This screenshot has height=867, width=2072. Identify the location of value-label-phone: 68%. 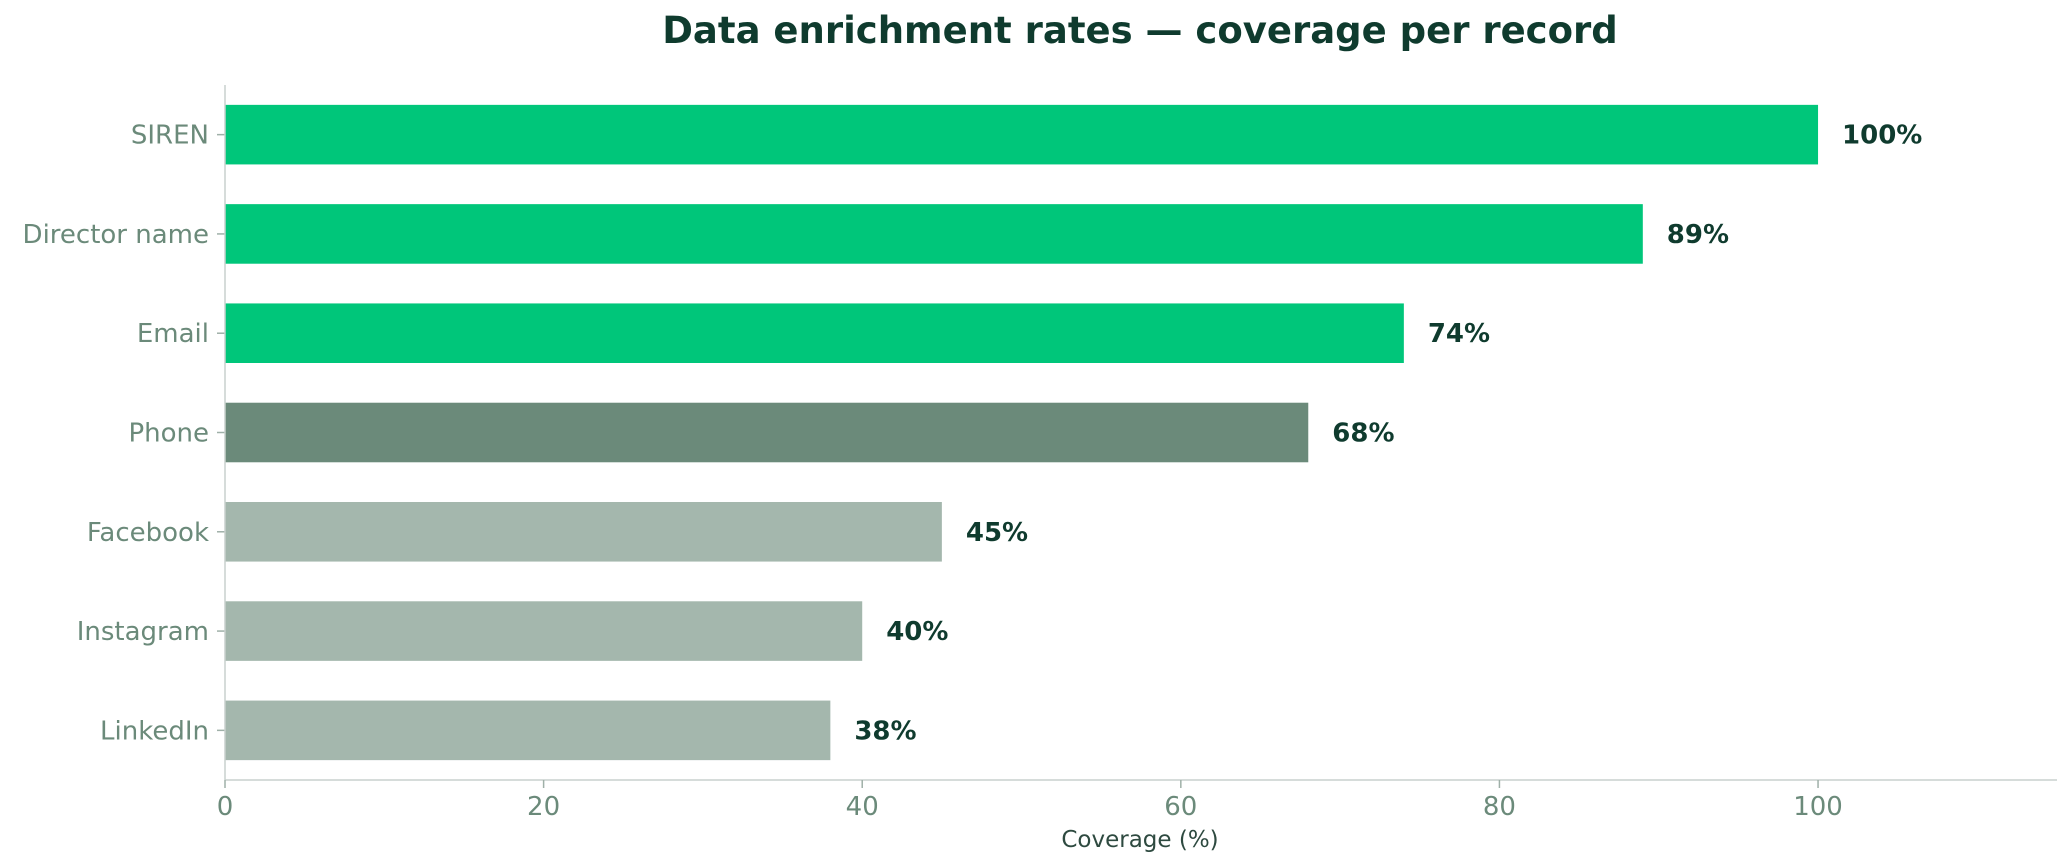
(1363, 434).